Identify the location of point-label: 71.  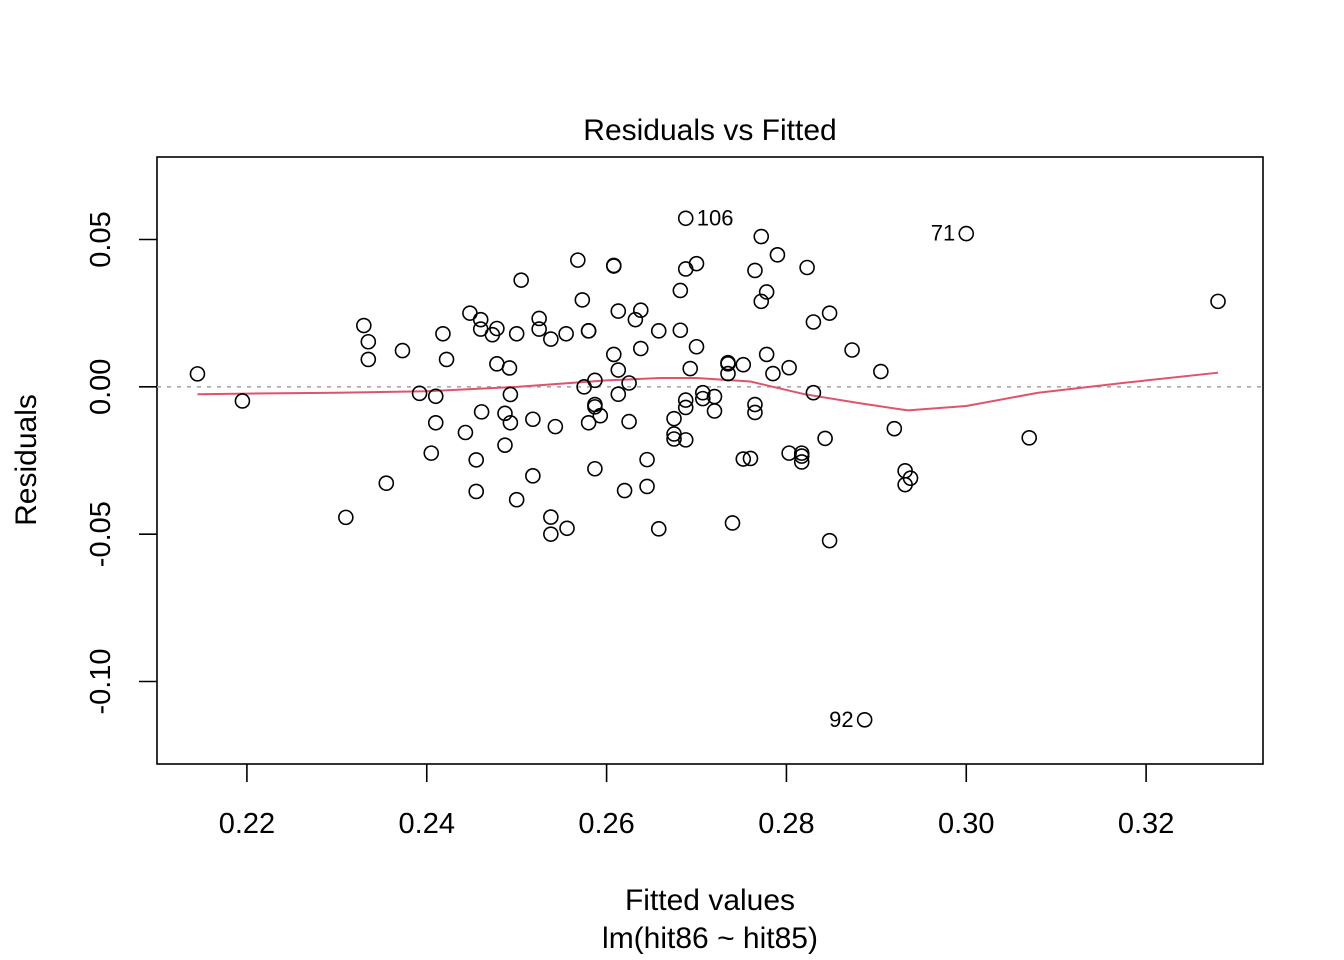
(943, 233).